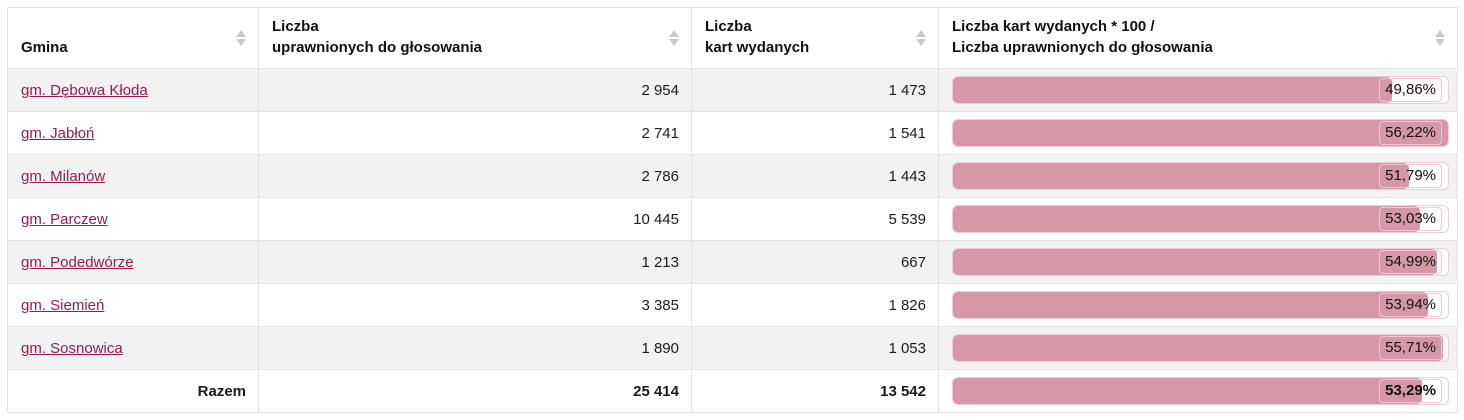  I want to click on turnout-bar-label: 49,86%, so click(1410, 90).